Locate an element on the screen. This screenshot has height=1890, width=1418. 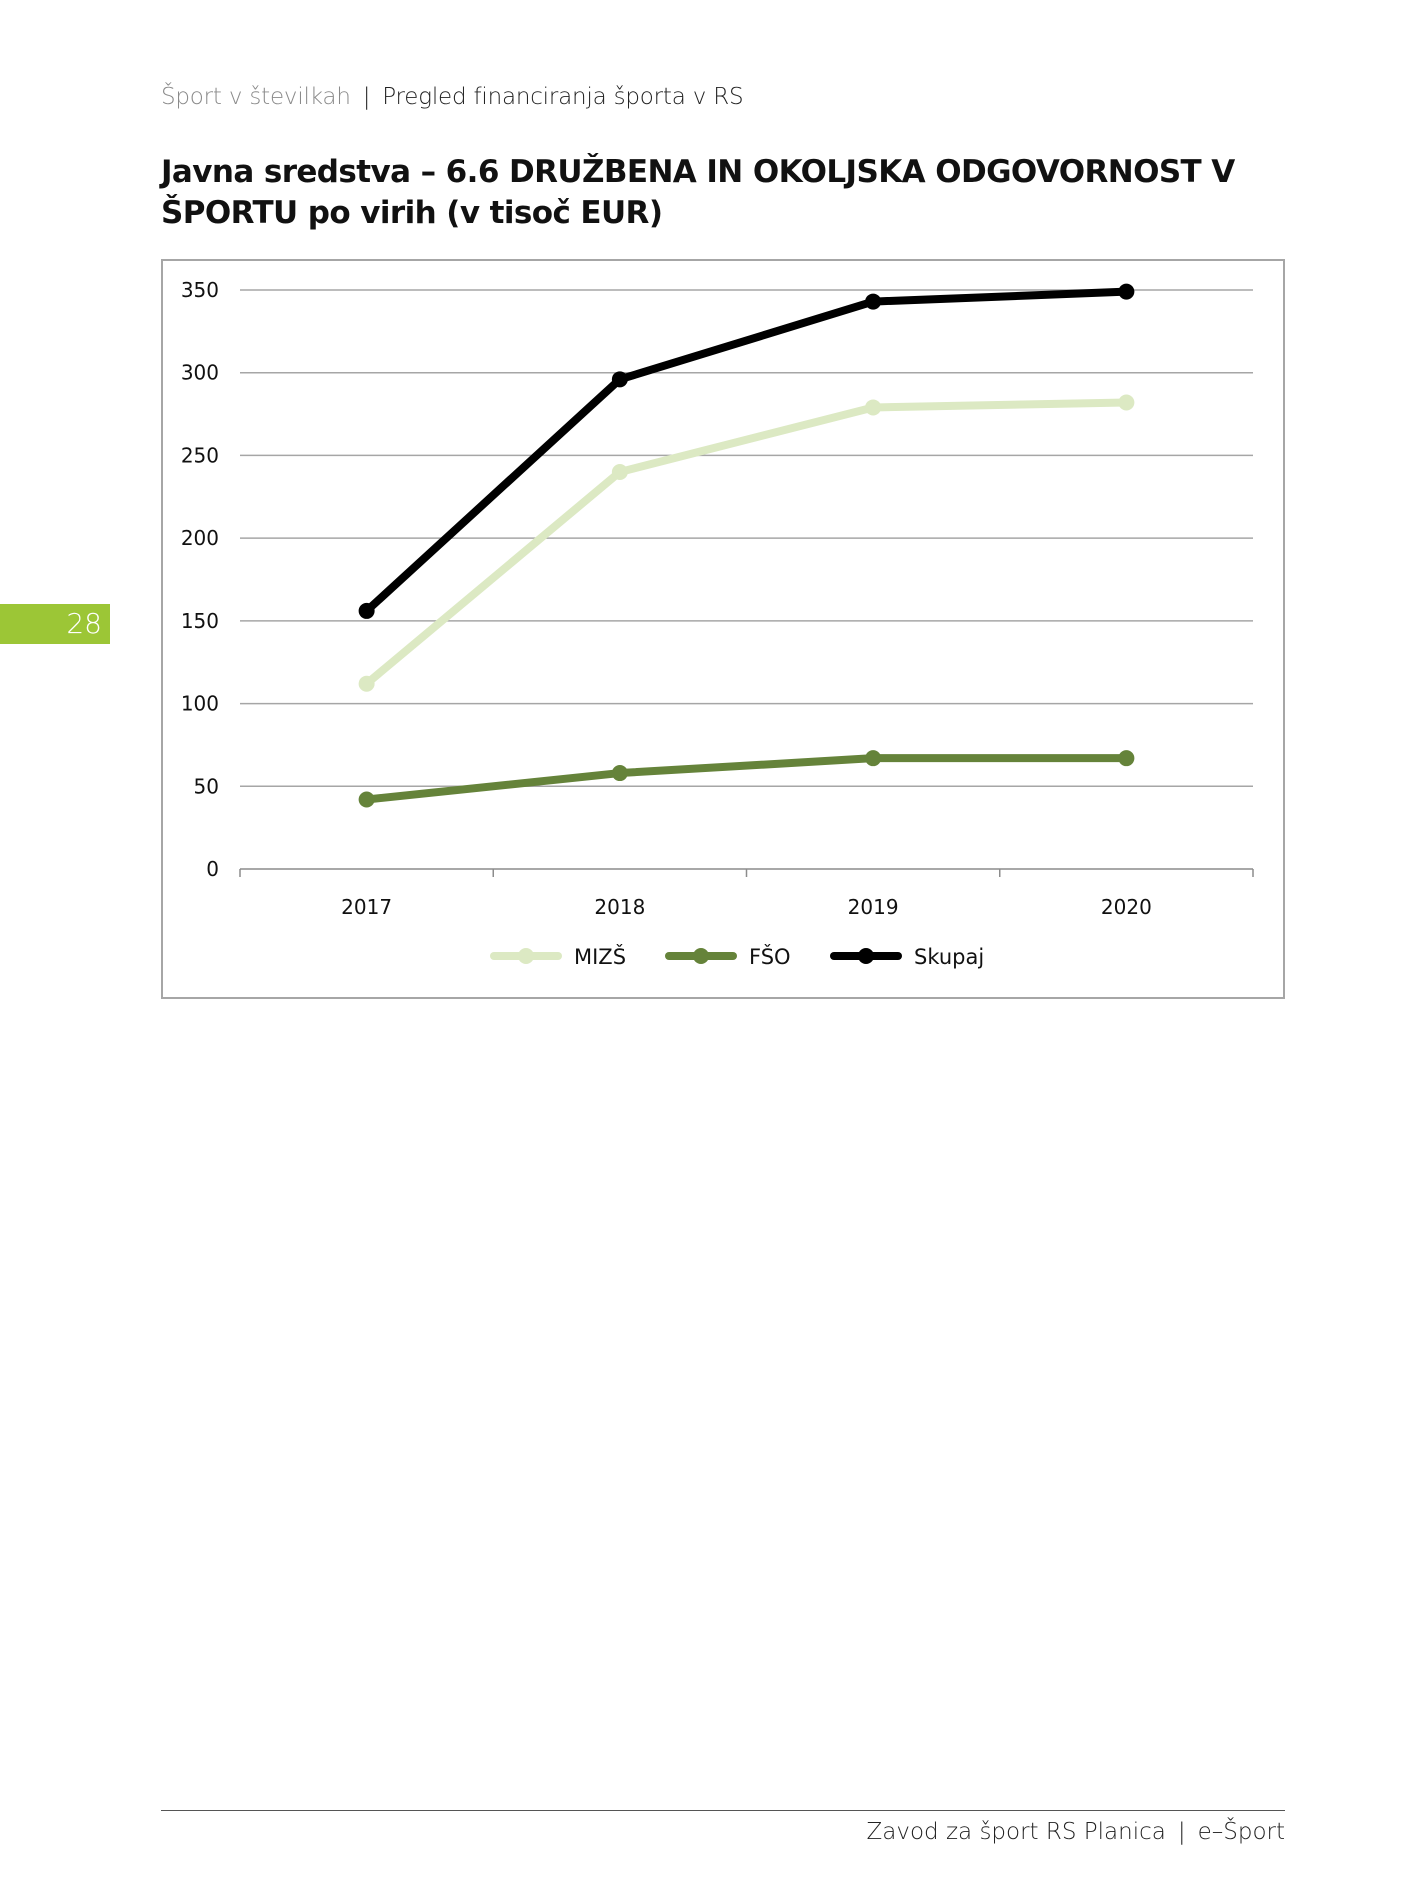
header-subsection: Pregled financiranja športa v RS is located at coordinates (563, 97).